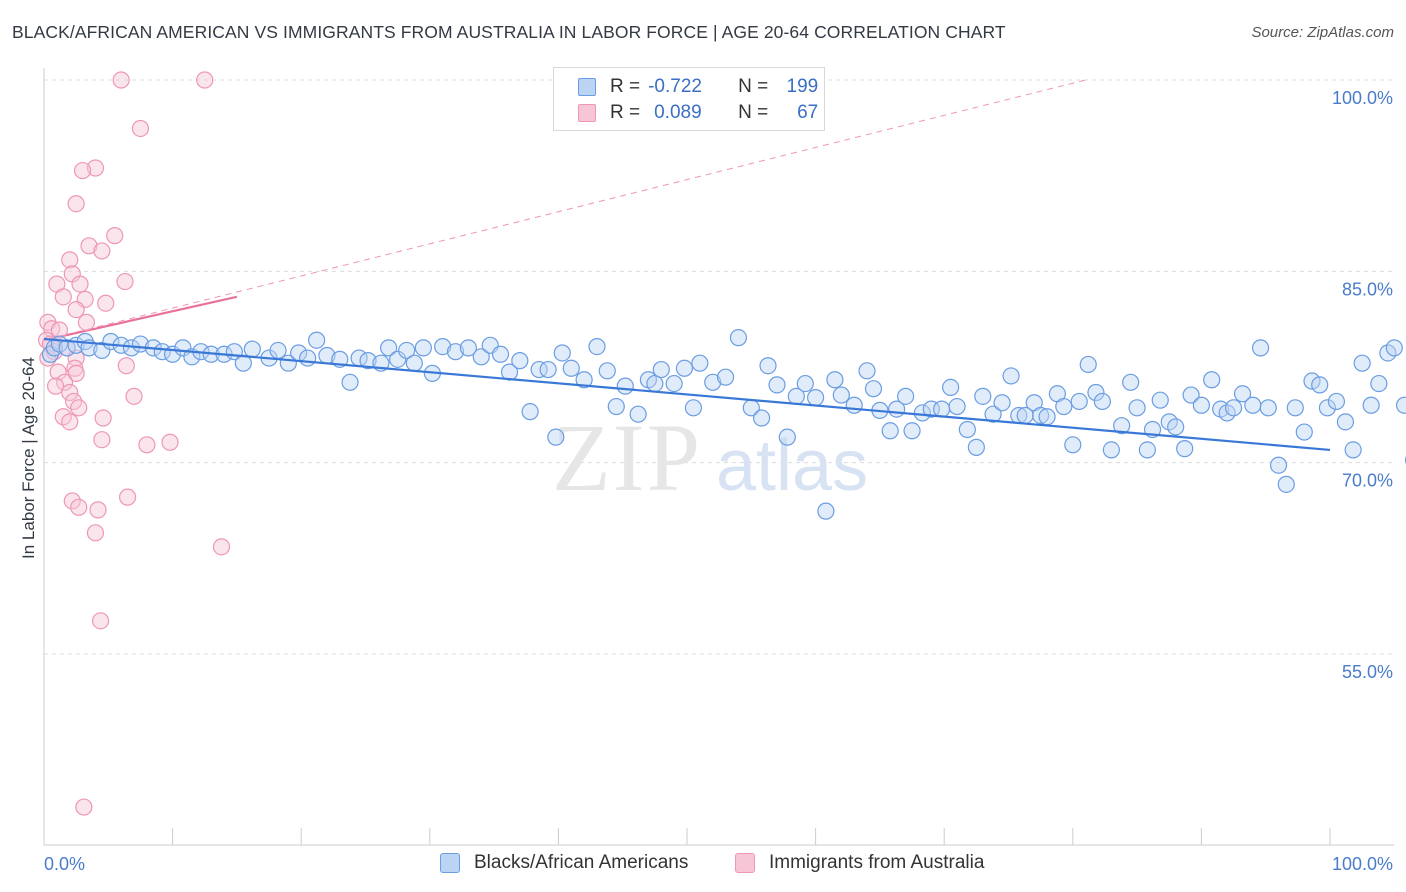 The height and width of the screenshot is (892, 1406). What do you see at coordinates (1322, 32) in the screenshot?
I see `source-label: Source: ZipAtlas.com` at bounding box center [1322, 32].